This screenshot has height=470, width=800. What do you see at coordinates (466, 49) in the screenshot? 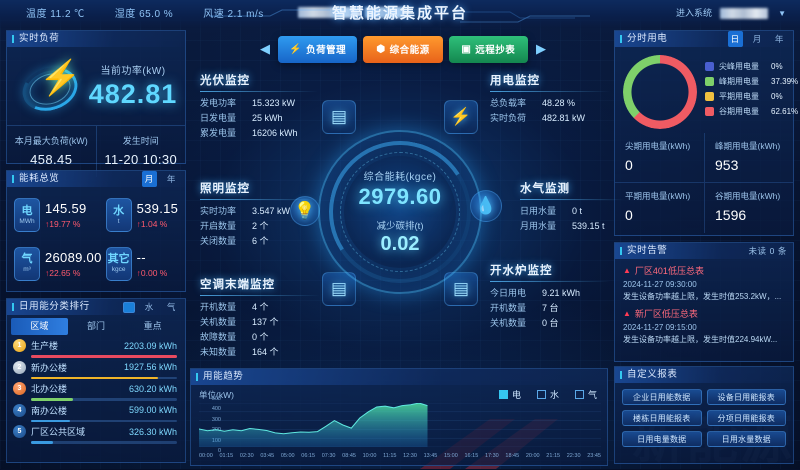
I see `meter-icon: ▣` at bounding box center [466, 49].